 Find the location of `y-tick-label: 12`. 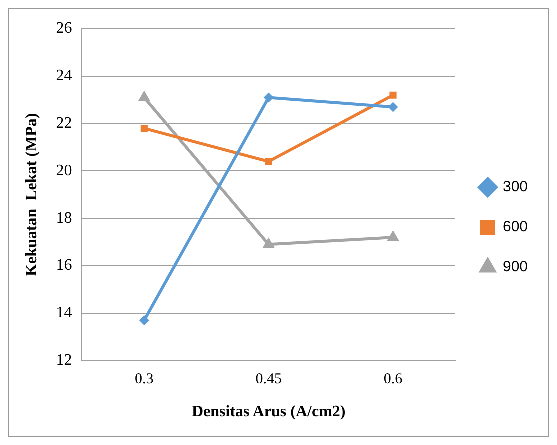

y-tick-label: 12 is located at coordinates (64, 361).